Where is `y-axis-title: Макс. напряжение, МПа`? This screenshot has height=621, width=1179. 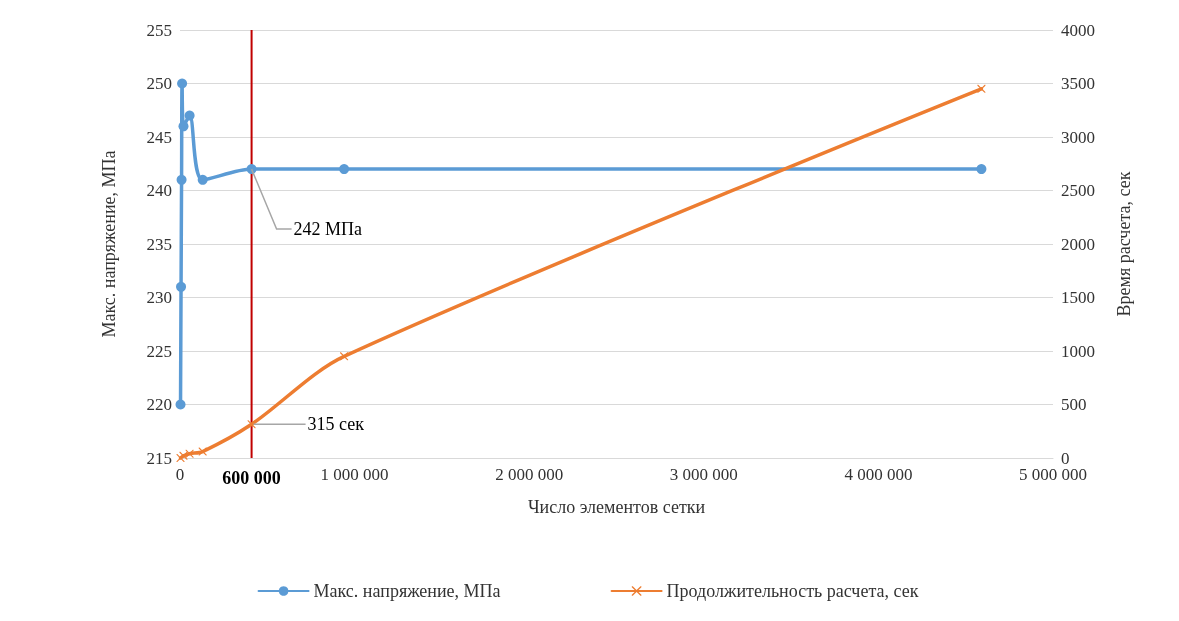
y-axis-title: Макс. напряжение, МПа is located at coordinates (109, 244).